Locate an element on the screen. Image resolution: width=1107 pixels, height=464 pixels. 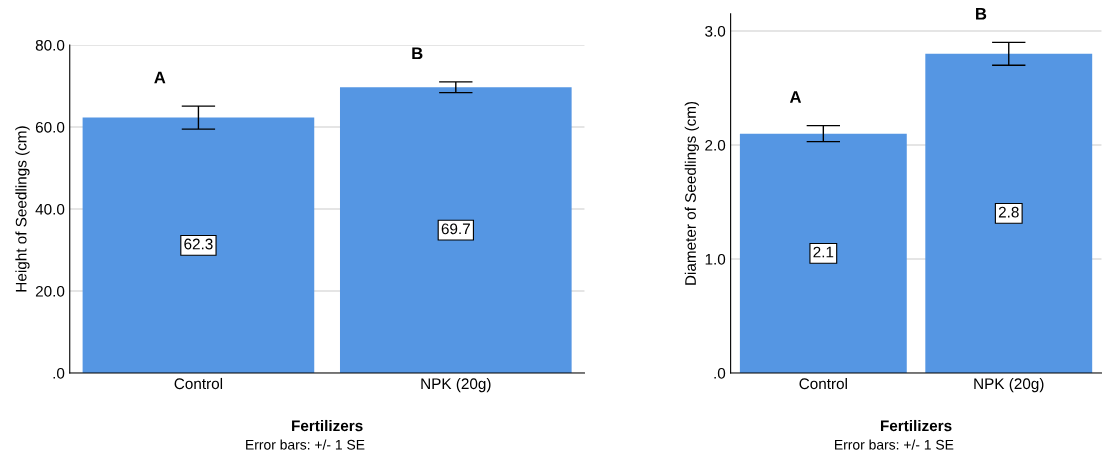
data-label: 2.1 is located at coordinates (823, 252).